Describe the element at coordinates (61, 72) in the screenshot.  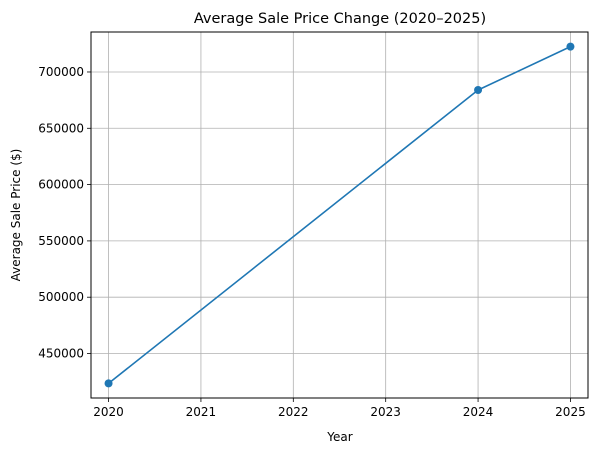
I see `y-tick-label: 700000` at that location.